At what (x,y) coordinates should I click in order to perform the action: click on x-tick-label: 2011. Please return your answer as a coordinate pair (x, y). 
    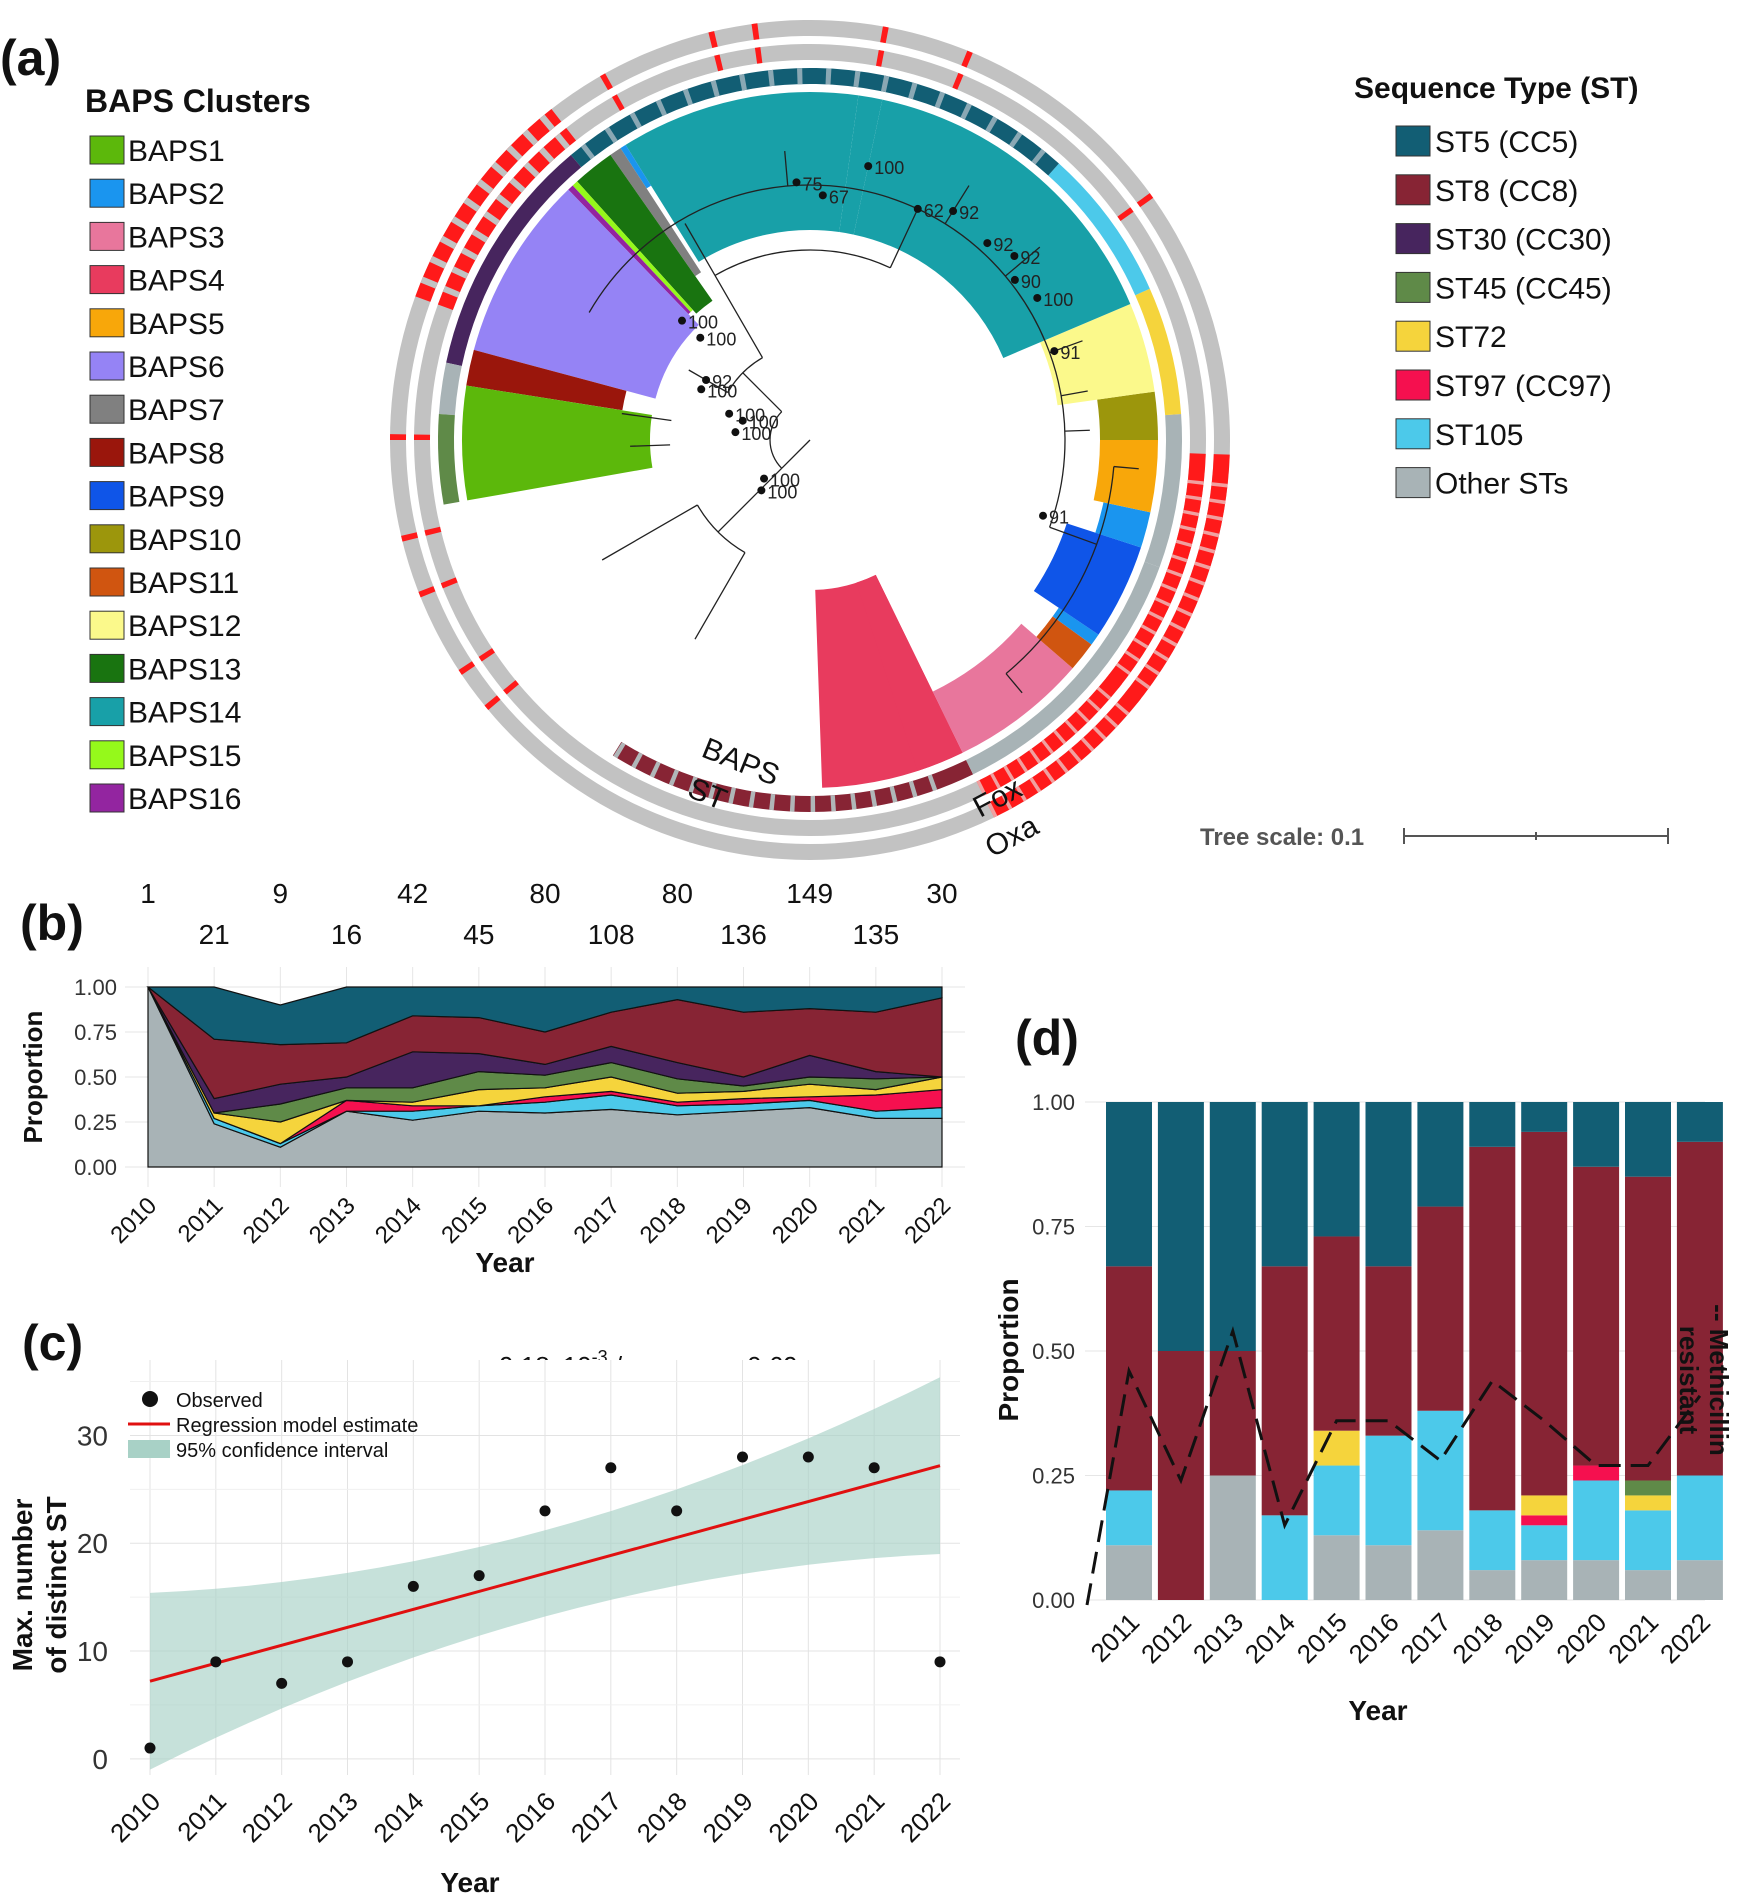
    Looking at the image, I should click on (201, 1220).